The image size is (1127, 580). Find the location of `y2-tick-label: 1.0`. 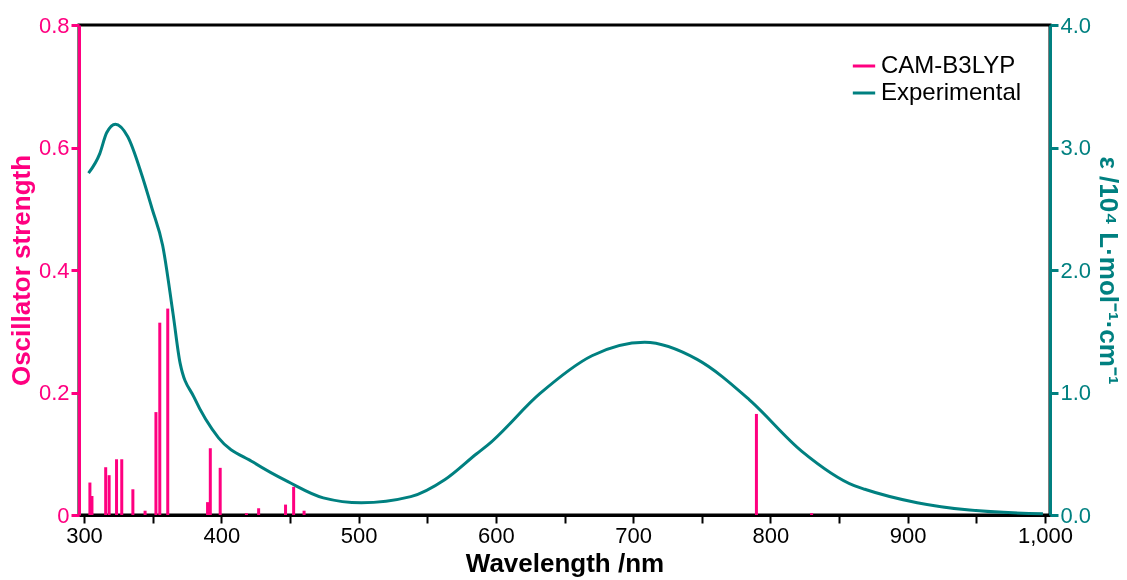

y2-tick-label: 1.0 is located at coordinates (1076, 392).